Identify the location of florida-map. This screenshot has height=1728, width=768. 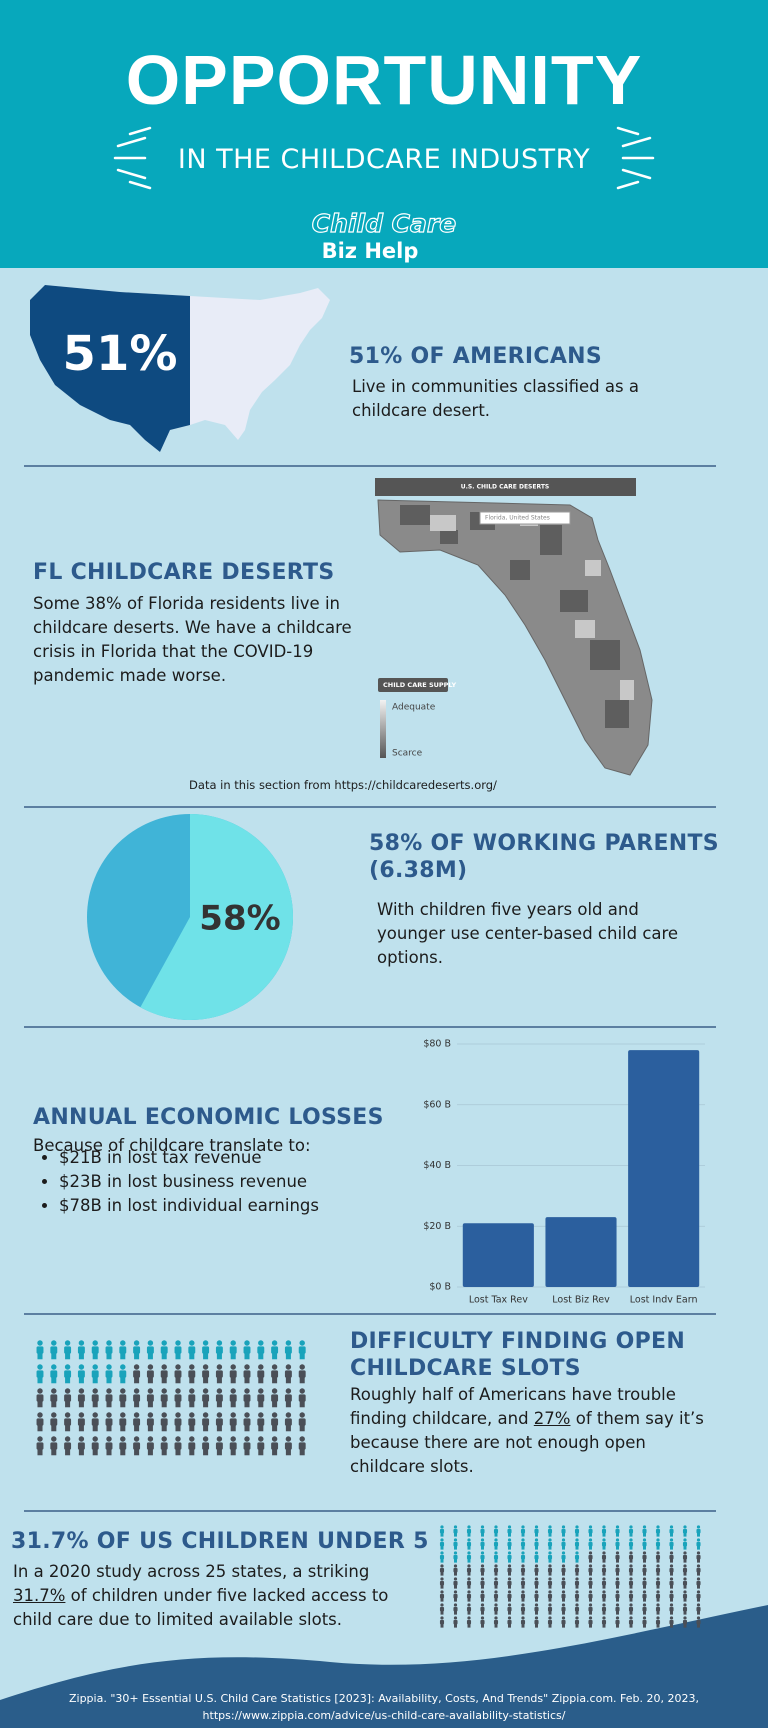
(515, 637).